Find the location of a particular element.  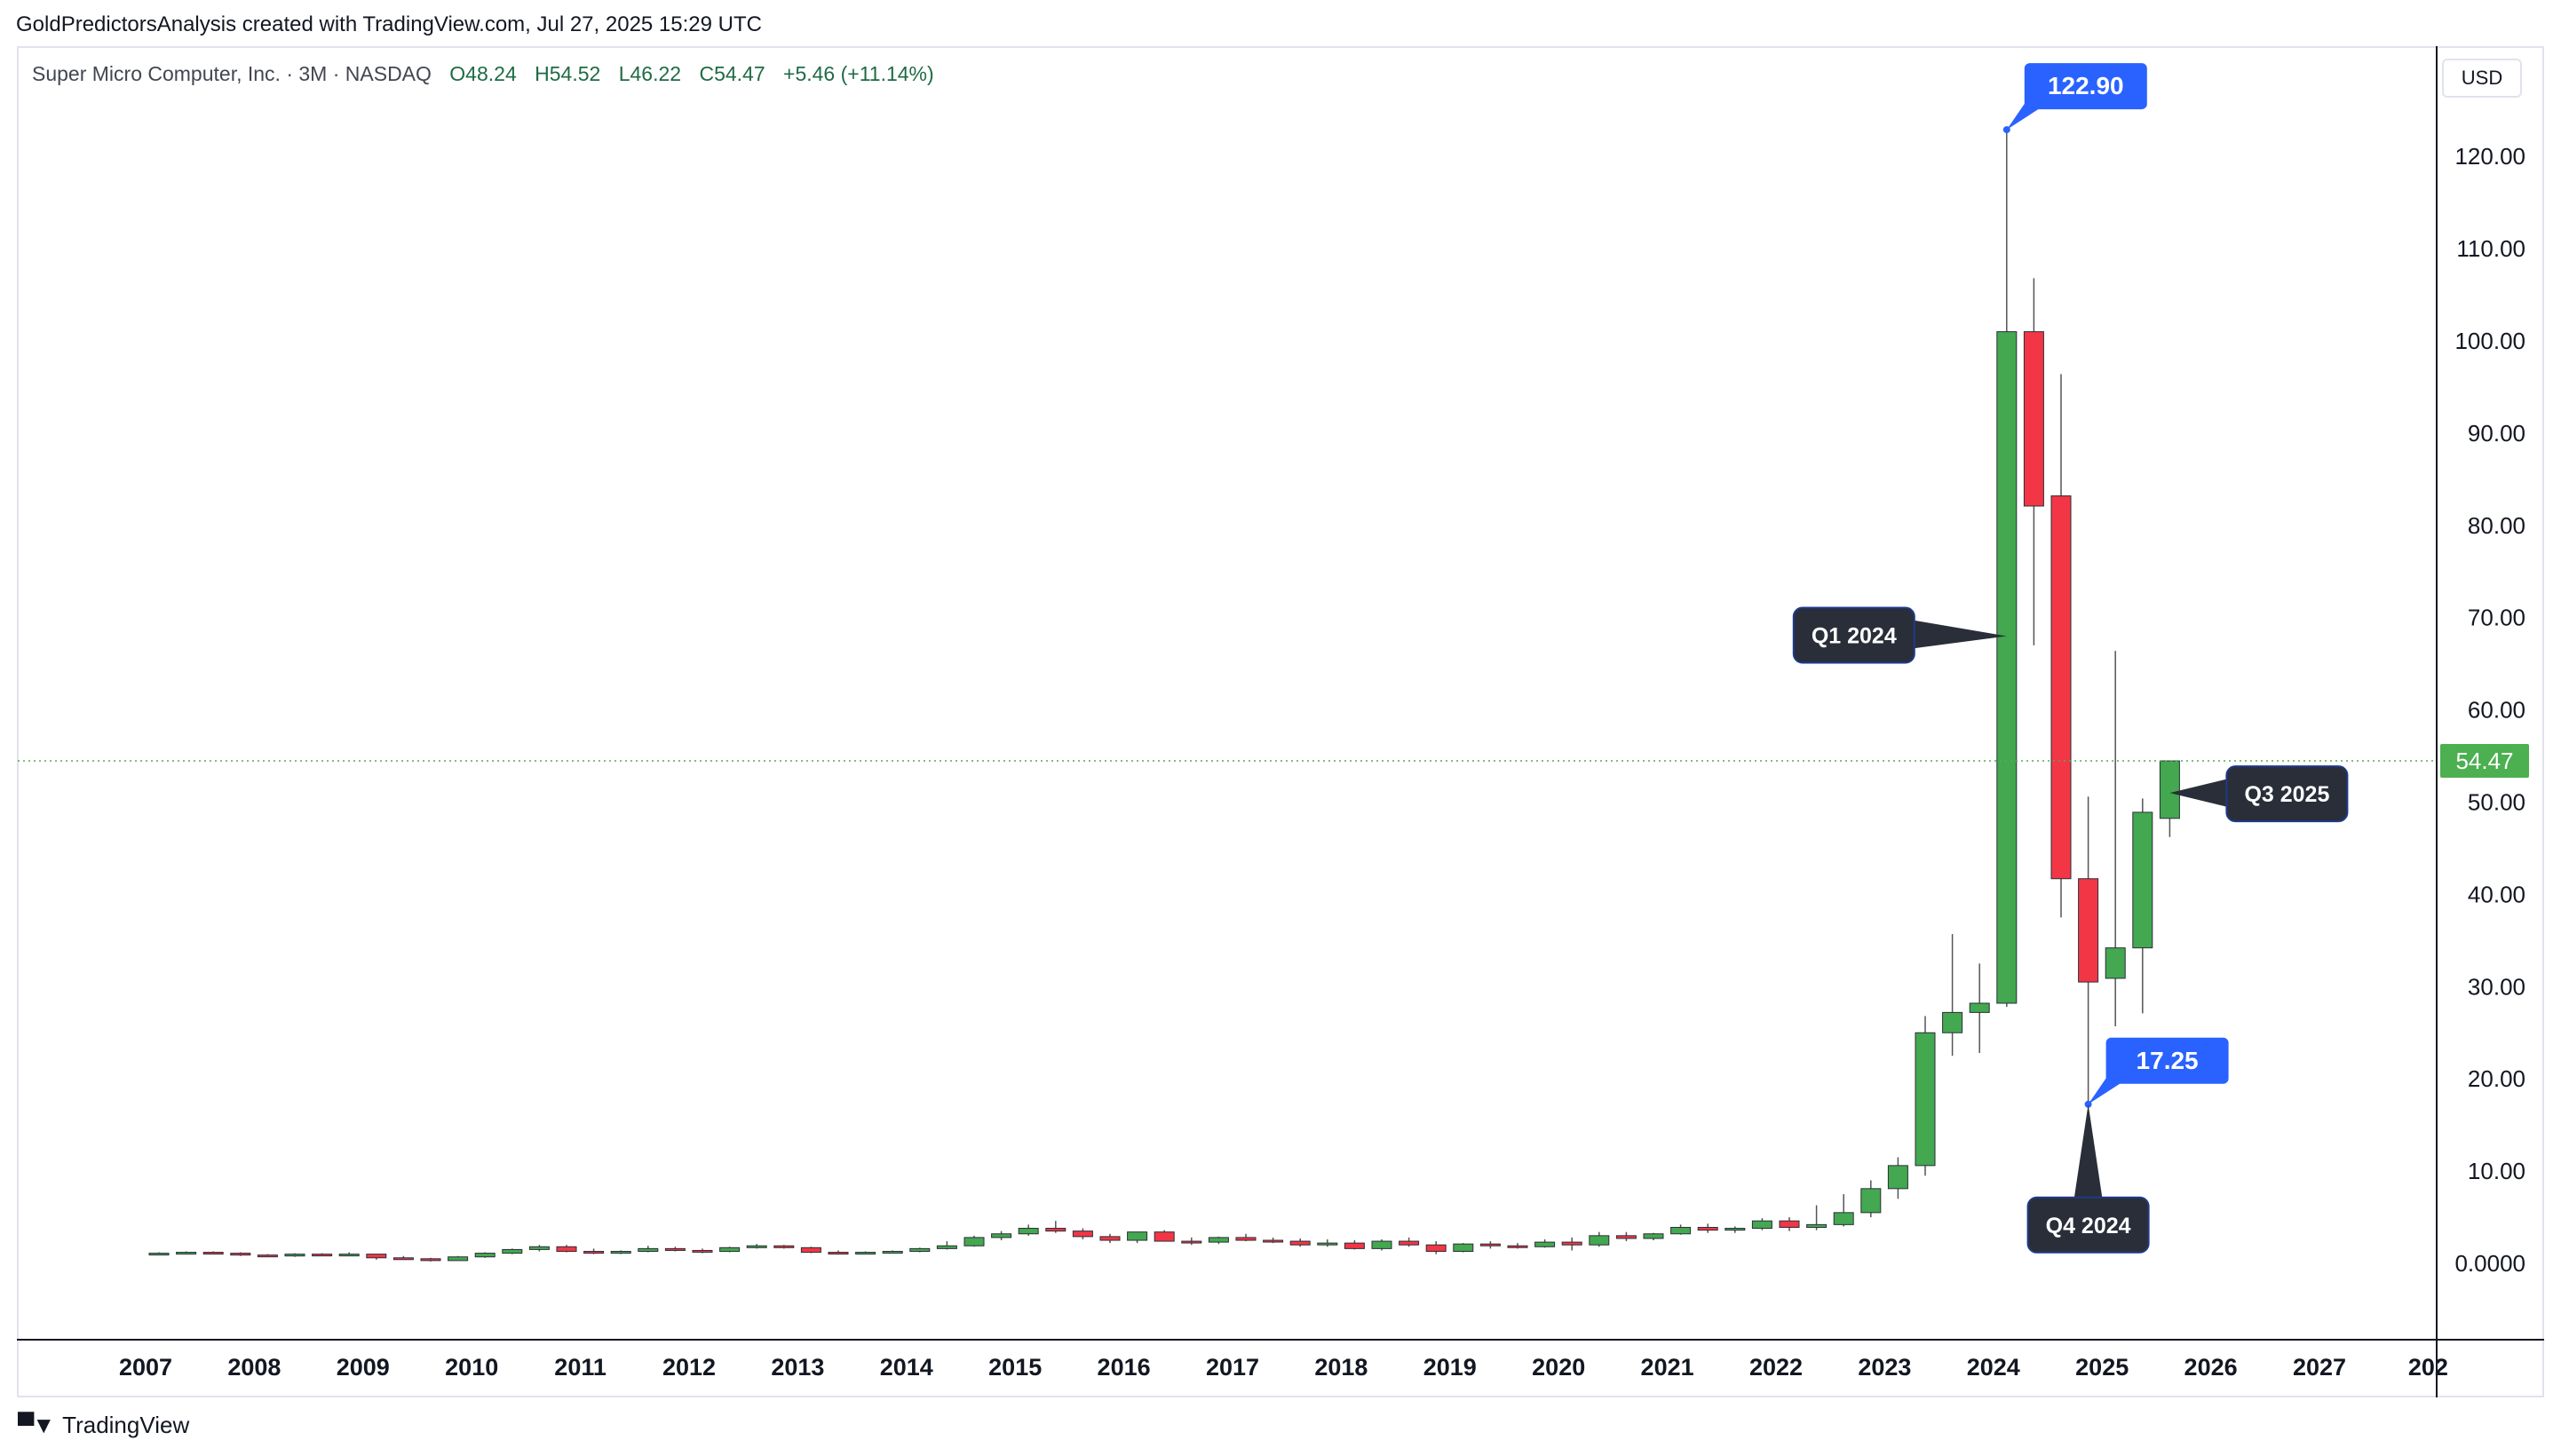

tradingview-footer: ▀▼ TradingView is located at coordinates (104, 1425).